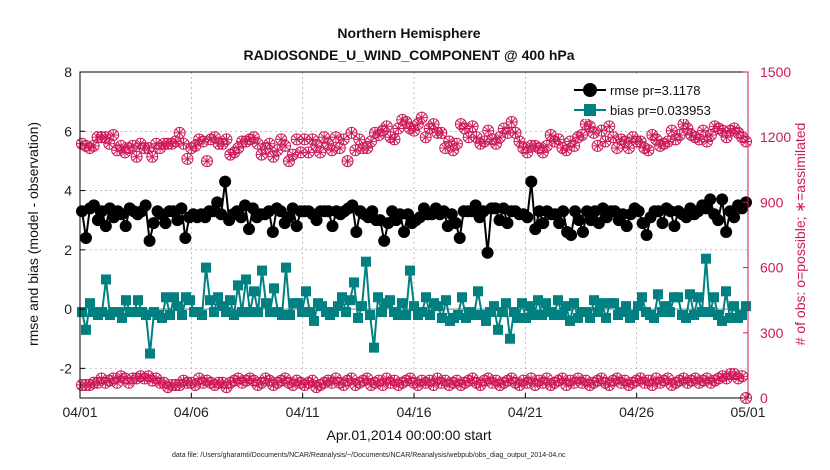  What do you see at coordinates (413, 412) in the screenshot?
I see `x-tick-label: 04/16` at bounding box center [413, 412].